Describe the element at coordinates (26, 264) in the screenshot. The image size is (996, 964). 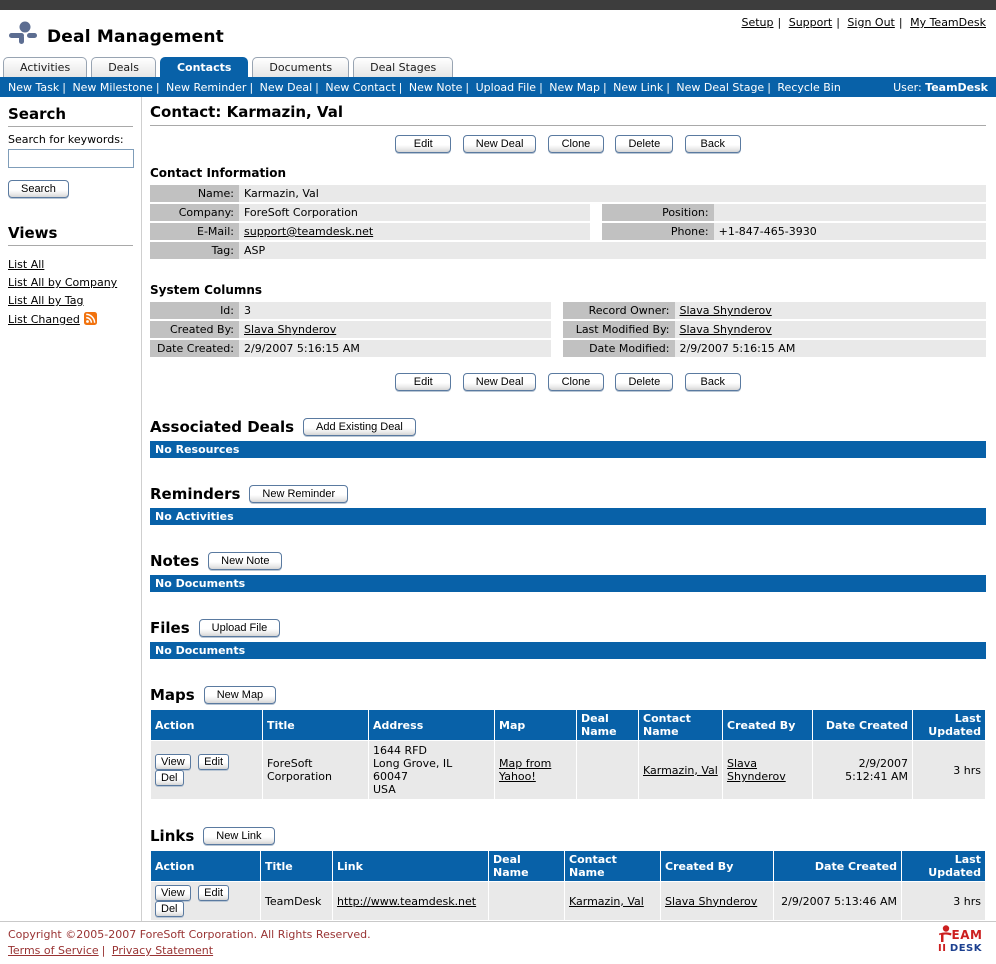
I see `view-list-all: List All` at that location.